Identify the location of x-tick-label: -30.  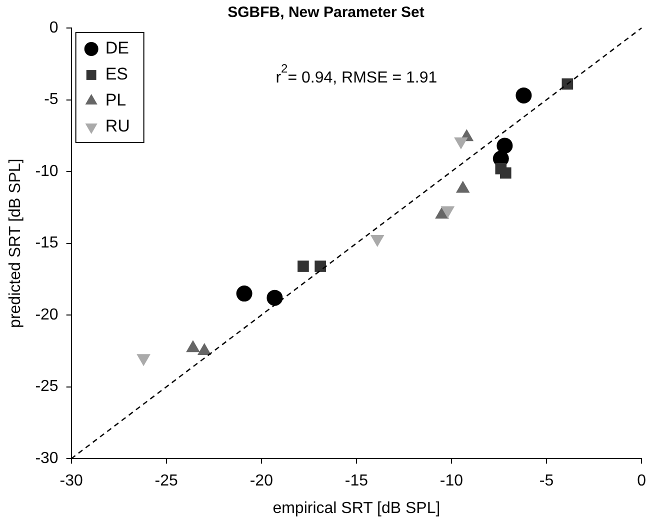
(71, 481).